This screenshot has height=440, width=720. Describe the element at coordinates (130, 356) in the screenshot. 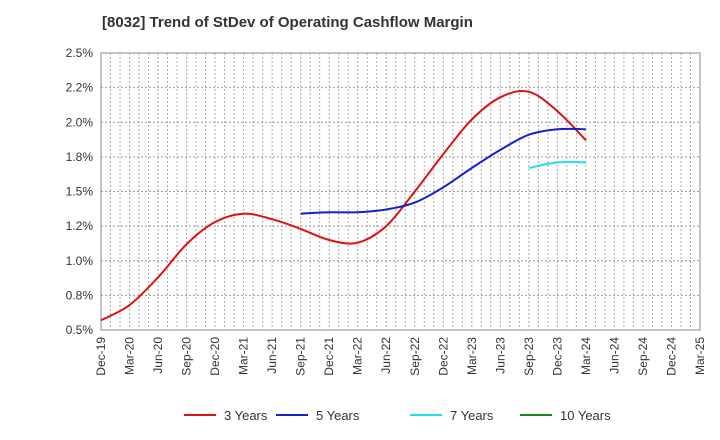

I see `x-tick-label: Mar-20` at that location.